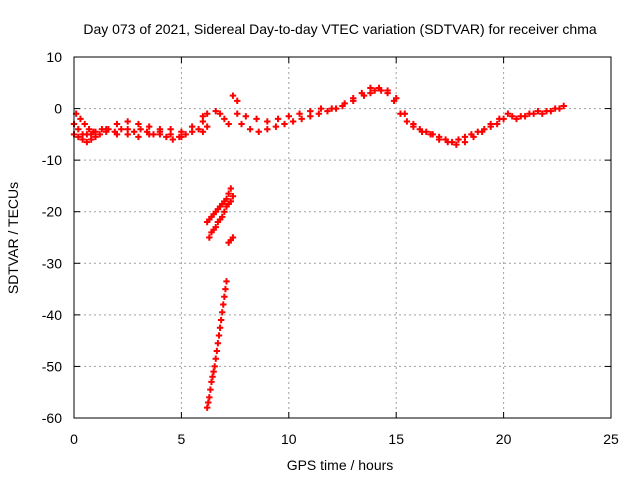  What do you see at coordinates (74, 439) in the screenshot?
I see `x-tick-label: 0` at bounding box center [74, 439].